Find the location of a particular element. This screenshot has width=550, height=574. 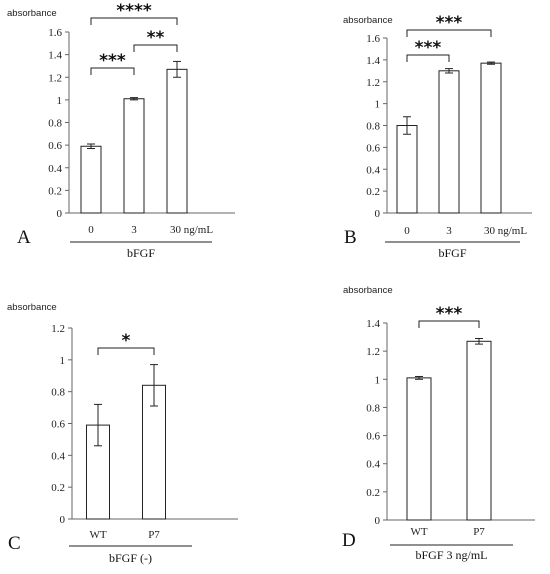

panel-a-x-axis-label: bFGF is located at coordinates (141, 253).